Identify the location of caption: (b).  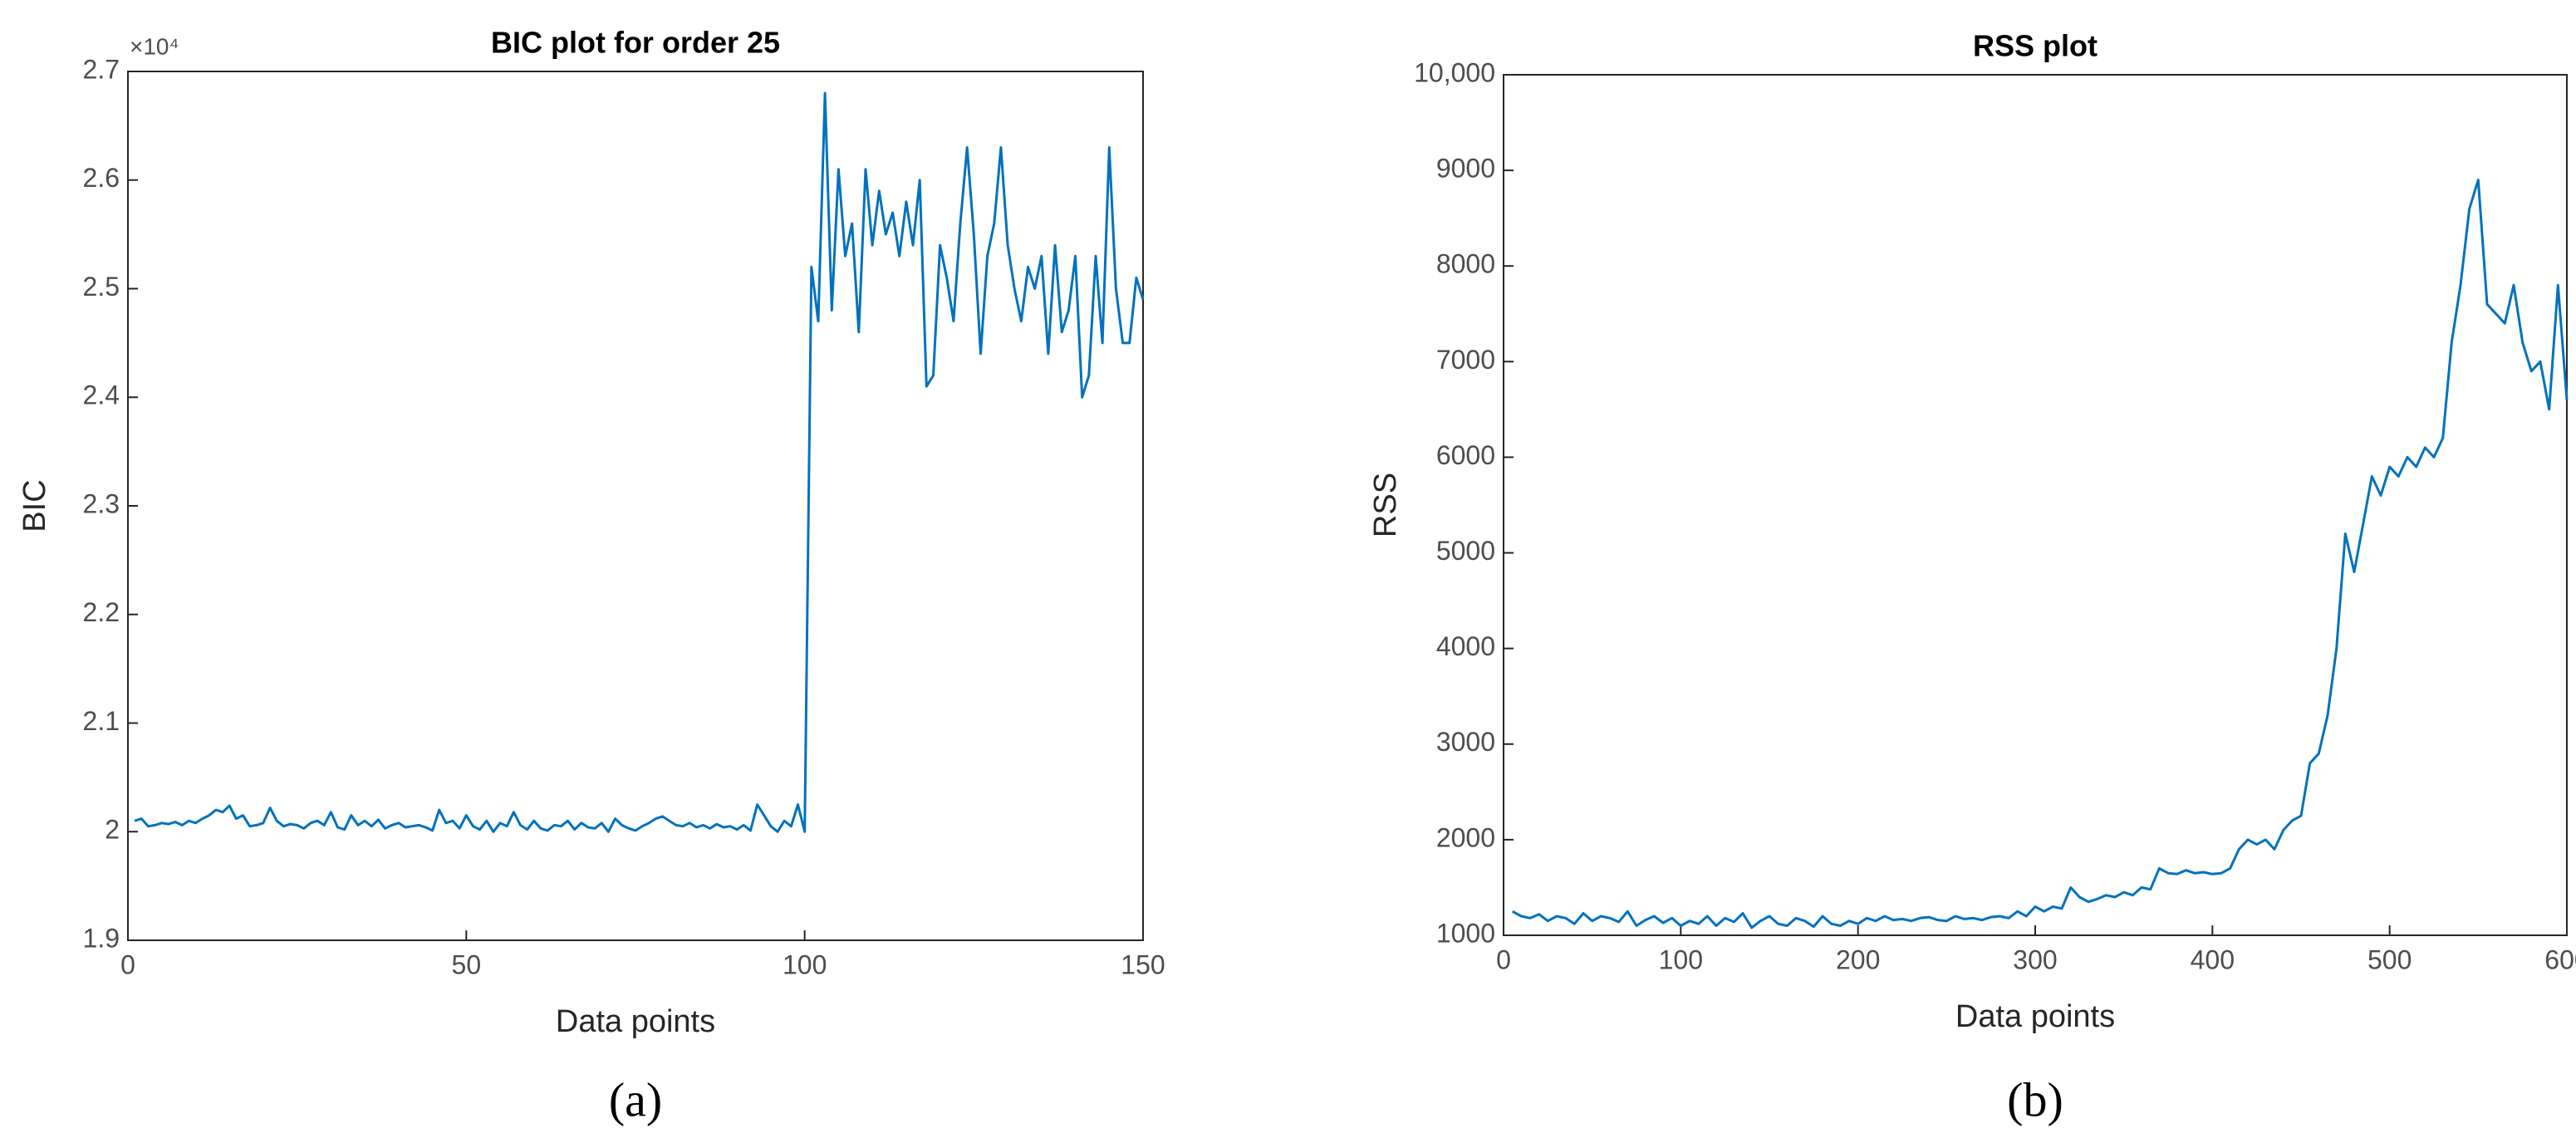
(2035, 1099).